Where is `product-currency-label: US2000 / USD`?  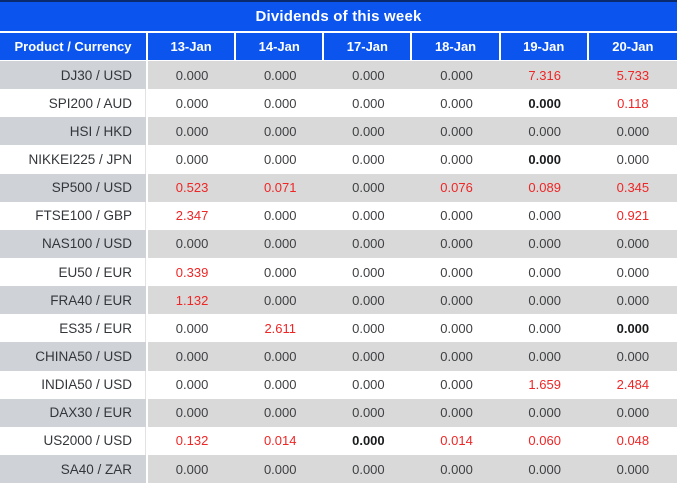 product-currency-label: US2000 / USD is located at coordinates (74, 440).